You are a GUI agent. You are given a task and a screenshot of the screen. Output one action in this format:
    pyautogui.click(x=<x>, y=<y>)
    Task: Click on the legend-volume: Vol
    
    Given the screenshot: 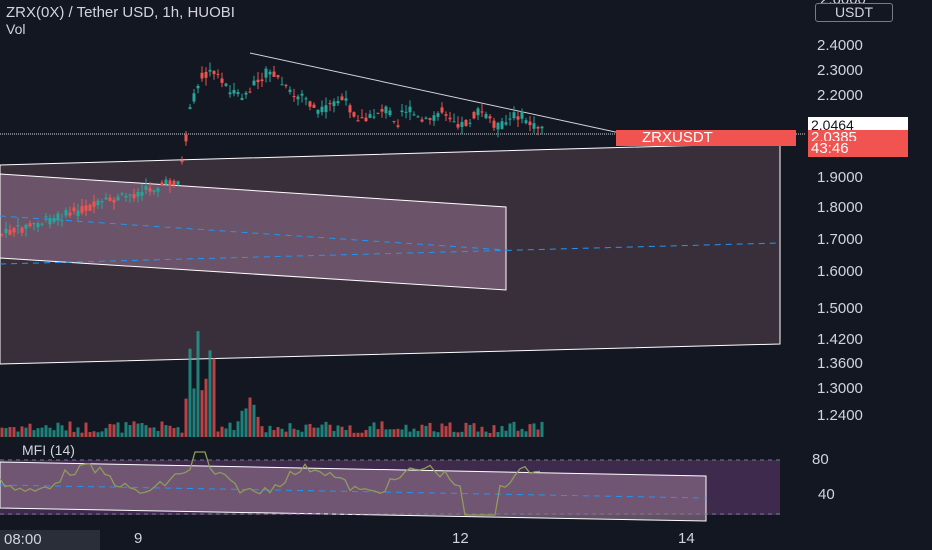 What is the action you would take?
    pyautogui.click(x=16, y=29)
    